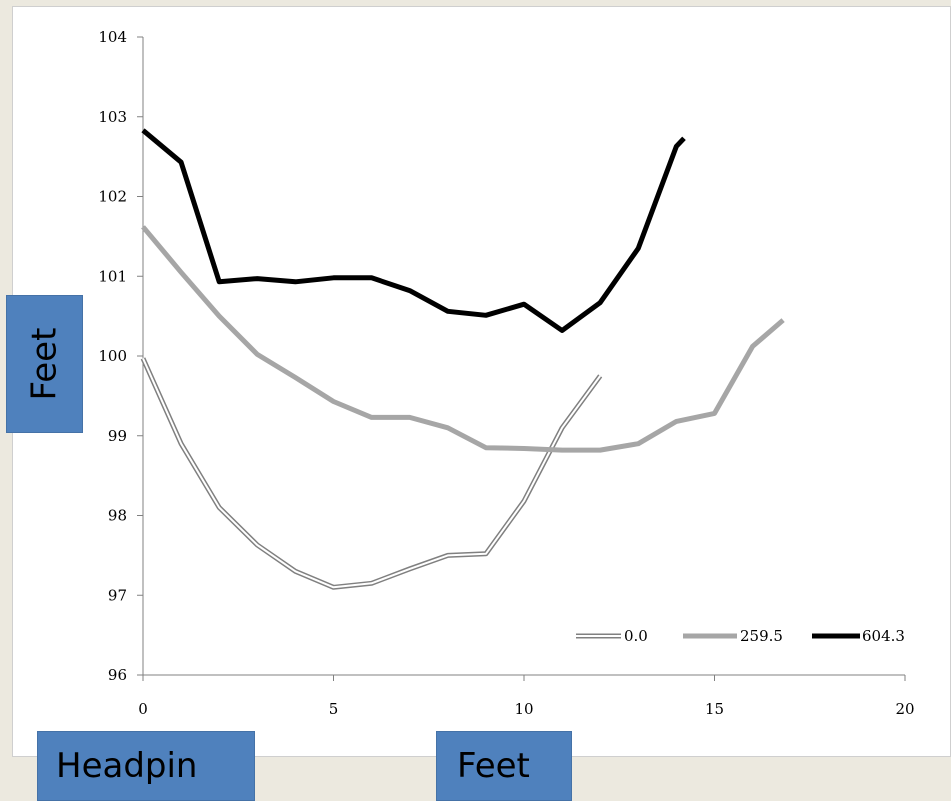  Describe the element at coordinates (117, 436) in the screenshot. I see `y-tick-label: 99` at that location.